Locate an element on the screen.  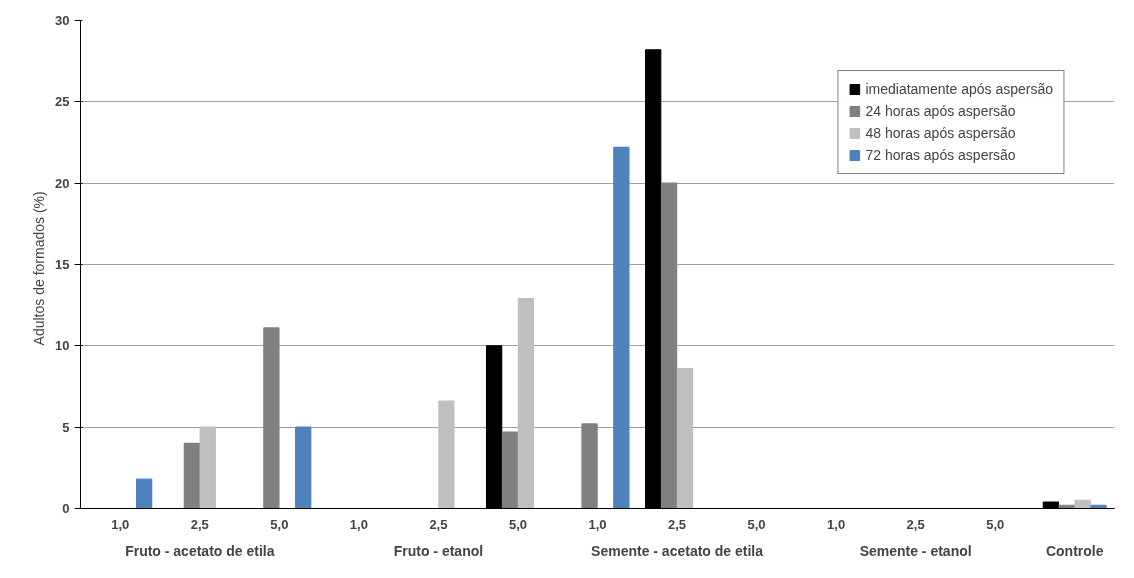
text: Fruto - etanol is located at coordinates (438, 550).